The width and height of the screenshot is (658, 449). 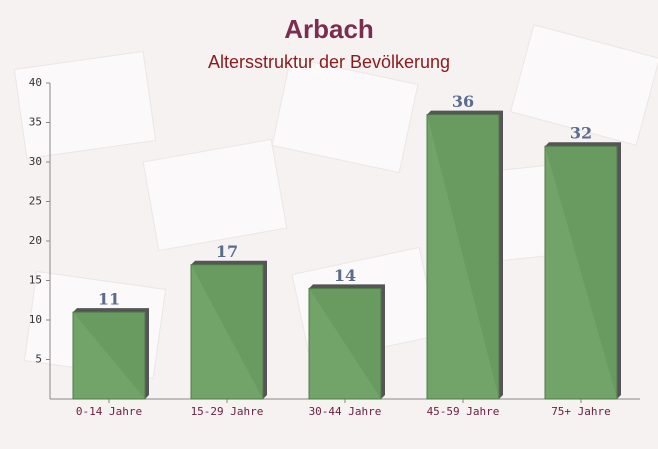 What do you see at coordinates (463, 101) in the screenshot?
I see `value-label: 36` at bounding box center [463, 101].